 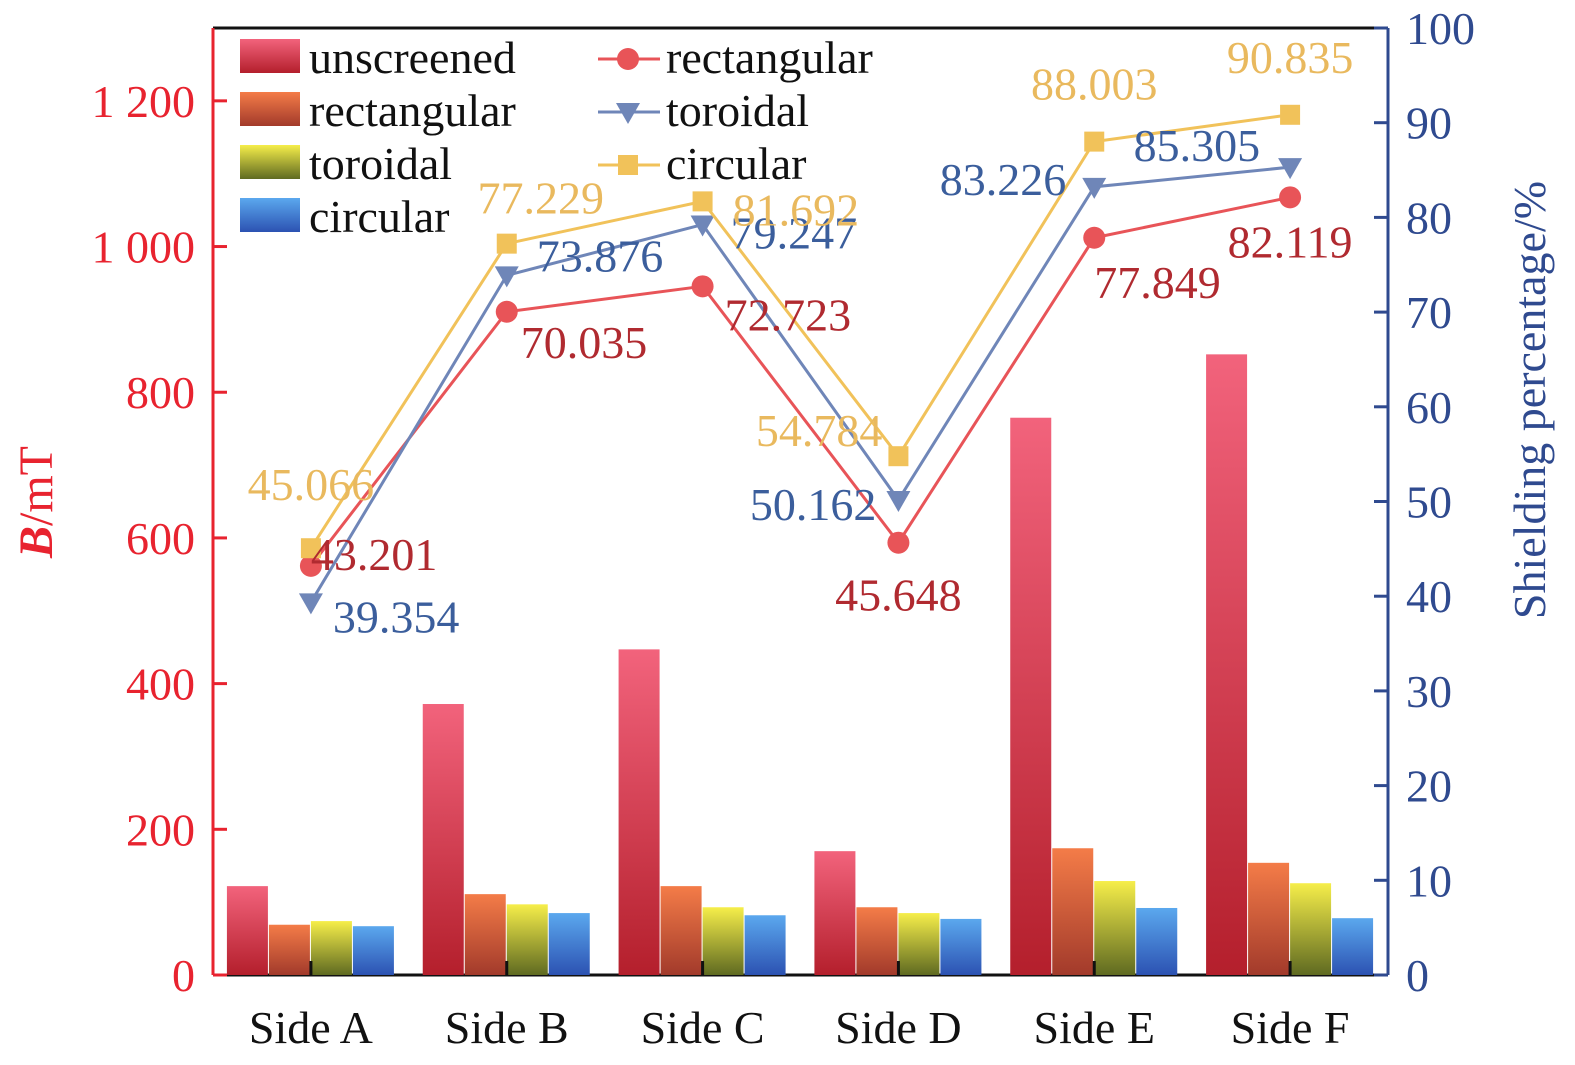 I want to click on legend-swatch-bar-rectangular, so click(x=270, y=109).